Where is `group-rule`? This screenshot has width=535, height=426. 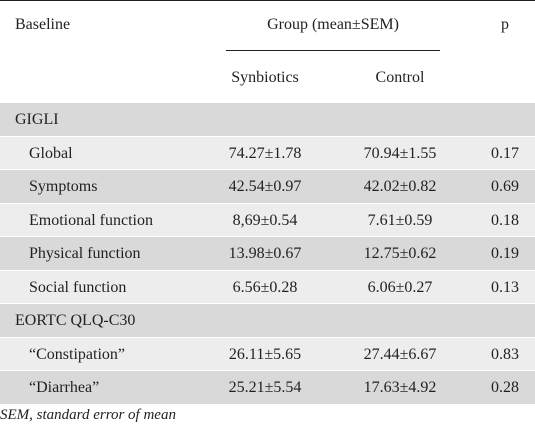
group-rule is located at coordinates (333, 50).